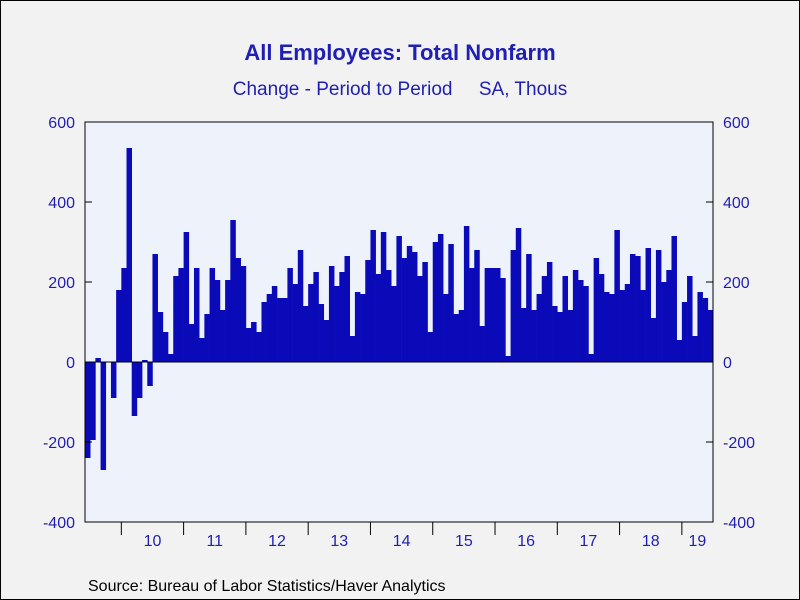 Image resolution: width=800 pixels, height=600 pixels. I want to click on y-tick-label-right: 600, so click(736, 123).